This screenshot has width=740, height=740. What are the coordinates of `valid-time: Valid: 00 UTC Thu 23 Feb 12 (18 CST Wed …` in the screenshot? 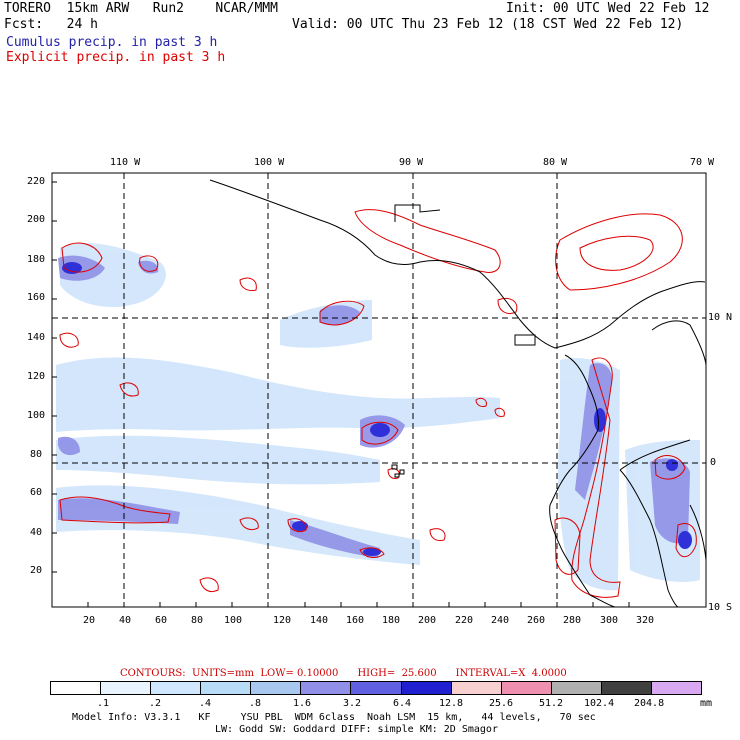 It's located at (488, 24).